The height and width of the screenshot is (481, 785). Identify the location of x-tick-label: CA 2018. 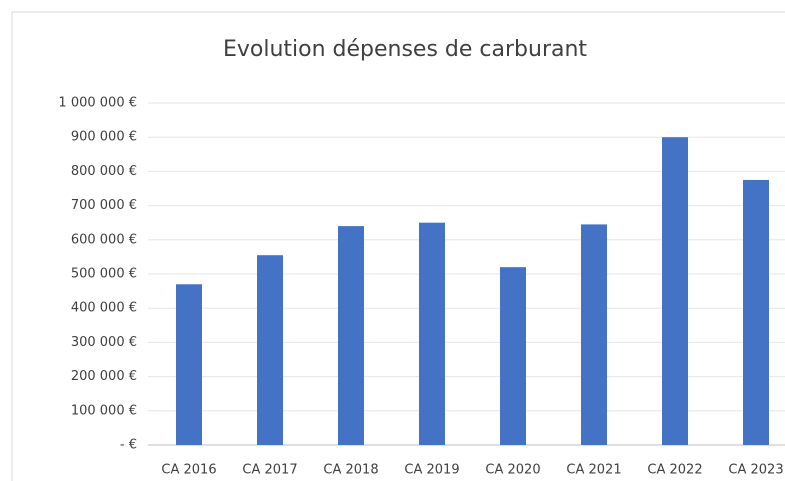
(350, 470).